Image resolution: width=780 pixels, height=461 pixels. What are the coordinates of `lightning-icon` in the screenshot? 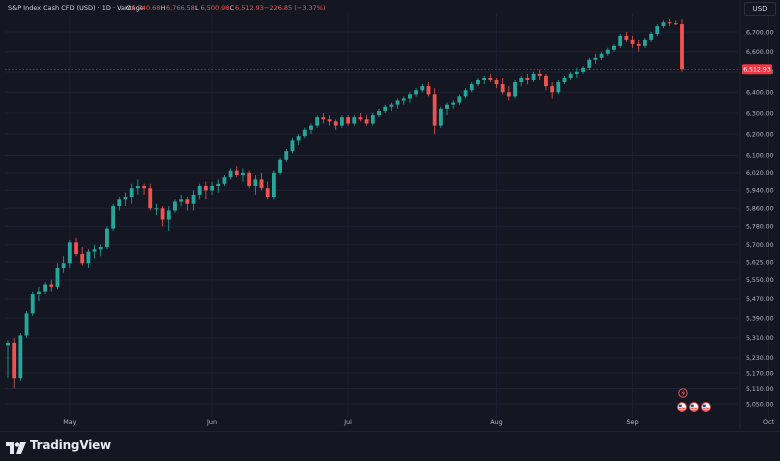 It's located at (683, 393).